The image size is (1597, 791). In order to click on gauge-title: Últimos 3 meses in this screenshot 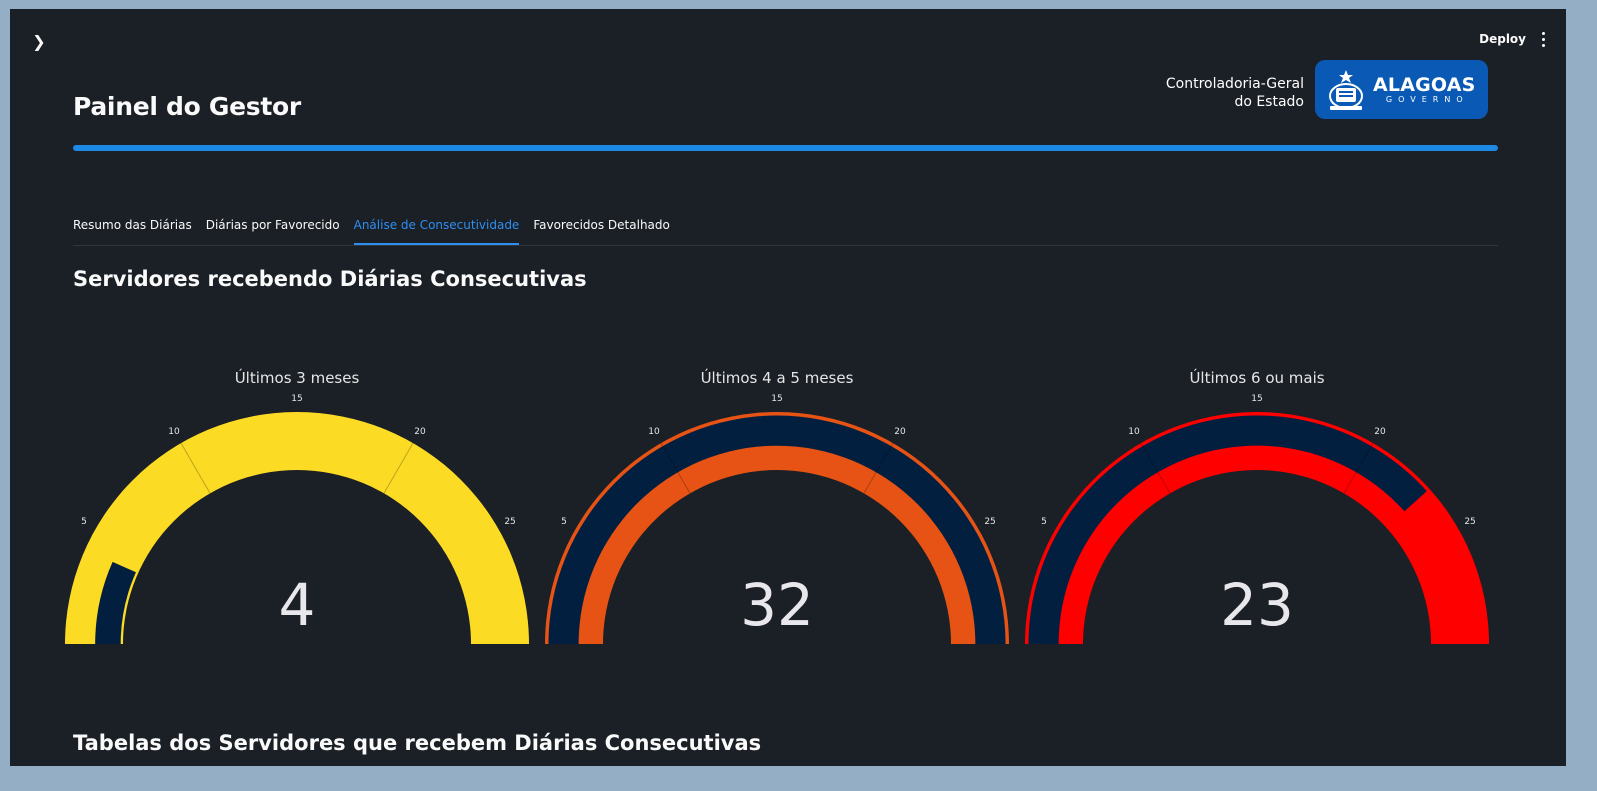, I will do `click(297, 377)`.